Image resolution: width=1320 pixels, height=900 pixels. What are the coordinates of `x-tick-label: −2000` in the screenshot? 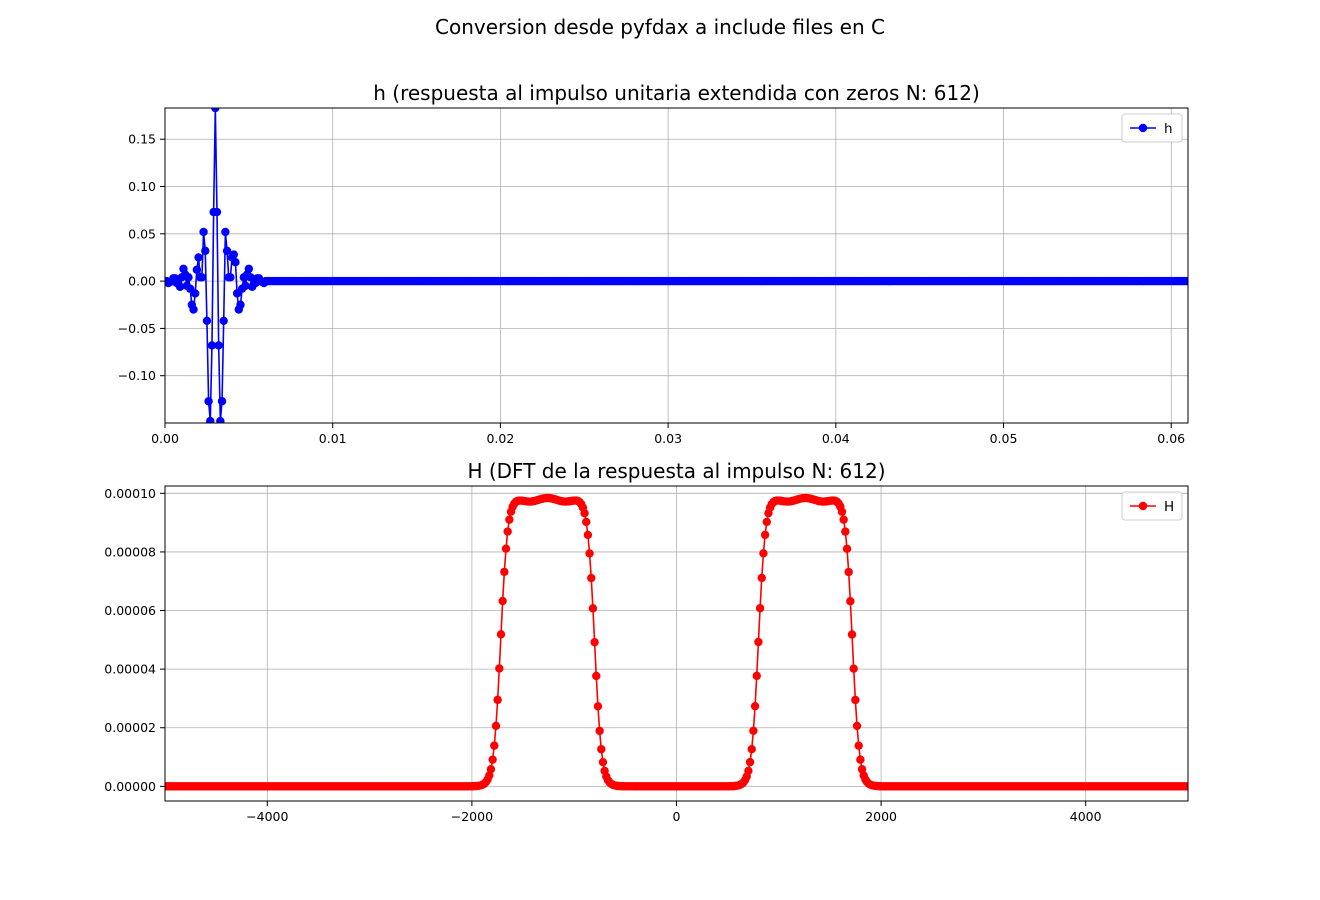 It's located at (472, 816).